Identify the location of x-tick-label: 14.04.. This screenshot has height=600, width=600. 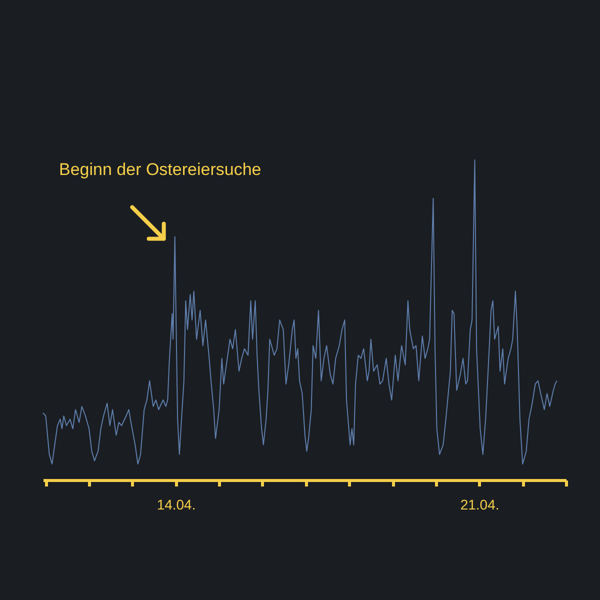
(176, 504).